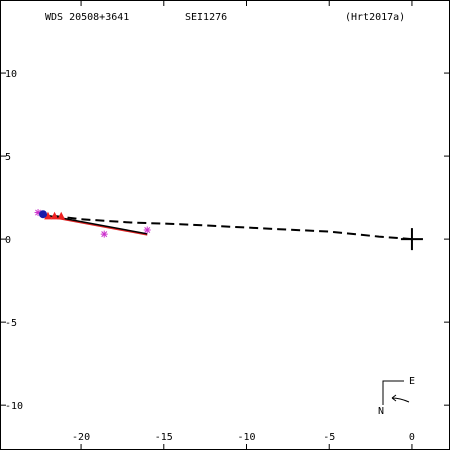  What do you see at coordinates (246, 437) in the screenshot?
I see `x-tick-label: -10` at bounding box center [246, 437].